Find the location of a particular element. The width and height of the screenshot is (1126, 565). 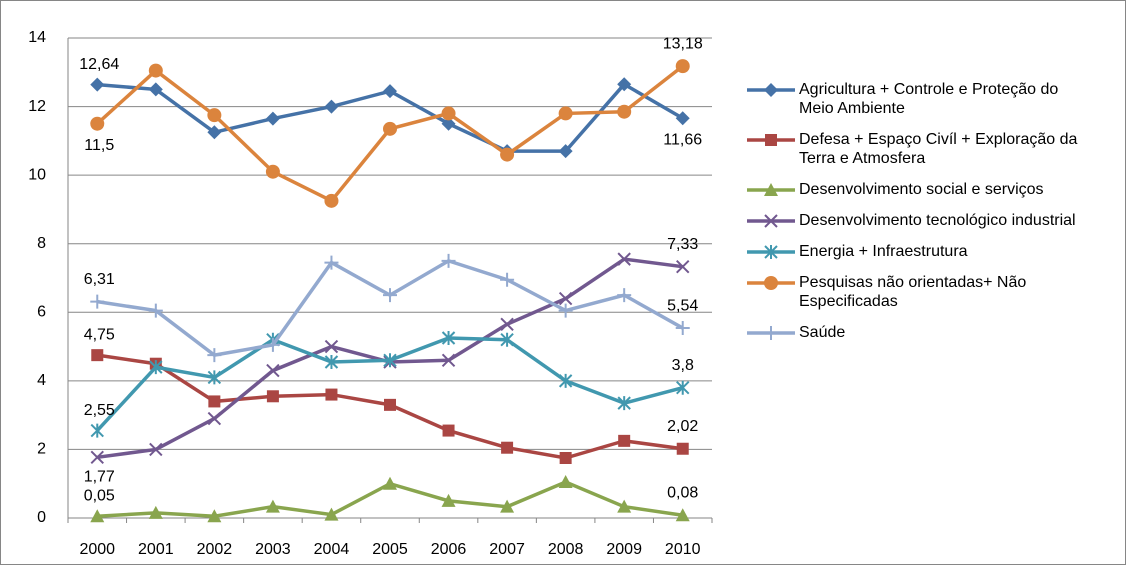

legend-item: Desenvolvimento tecnológico industrial is located at coordinates (917, 220).